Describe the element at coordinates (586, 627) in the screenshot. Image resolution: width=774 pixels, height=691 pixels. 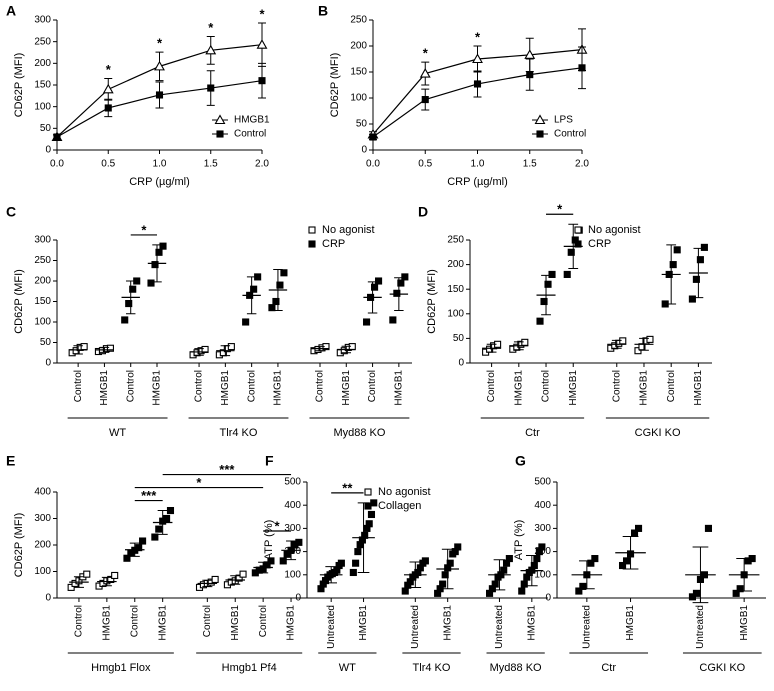
I see `x-tick-label: Untreated` at that location.